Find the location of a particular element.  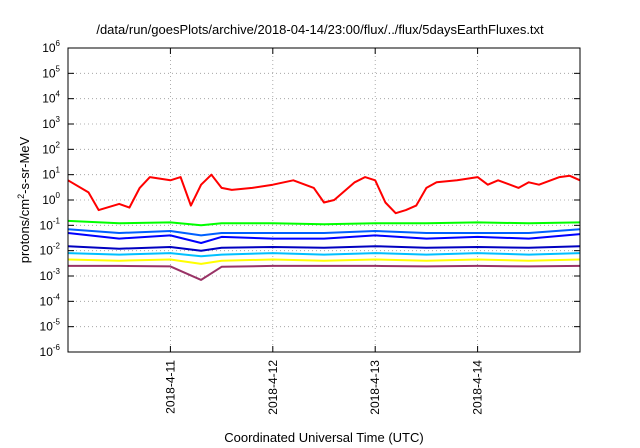

y-tick-label: 10⁻¹ is located at coordinates (50, 224).